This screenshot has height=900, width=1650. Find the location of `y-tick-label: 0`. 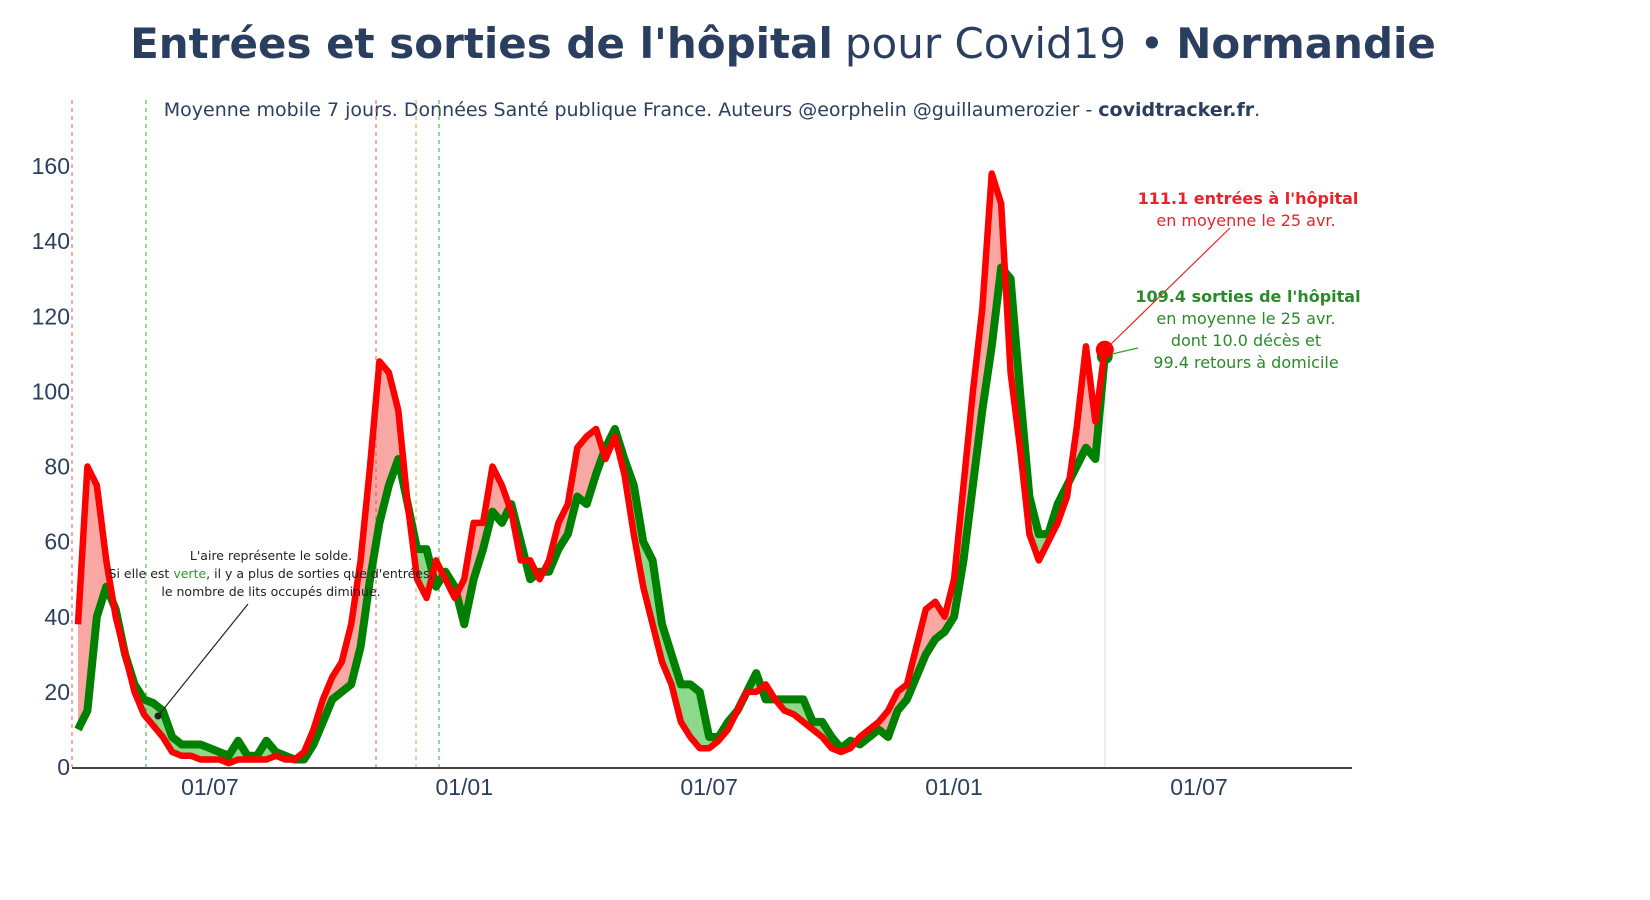

y-tick-label: 0 is located at coordinates (63, 767).